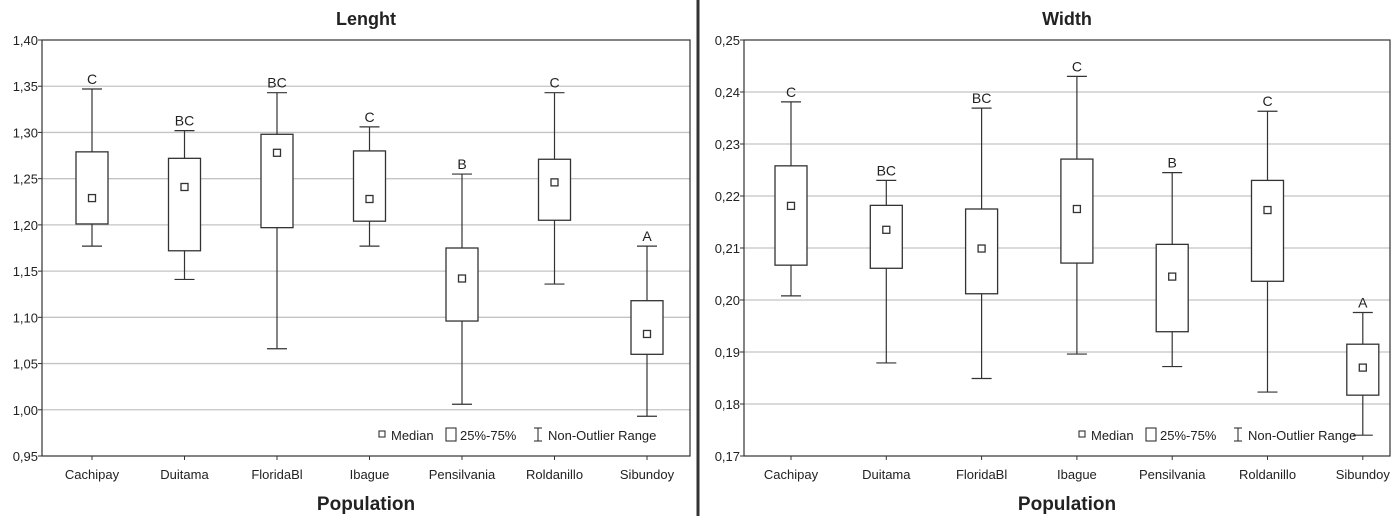 This screenshot has width=1392, height=516. Describe the element at coordinates (25, 317) in the screenshot. I see `y-tick-label: 1,10` at that location.